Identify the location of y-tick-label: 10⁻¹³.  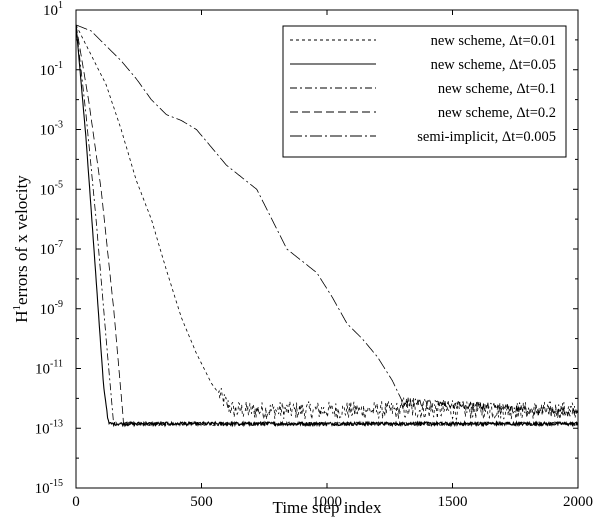
(49, 427).